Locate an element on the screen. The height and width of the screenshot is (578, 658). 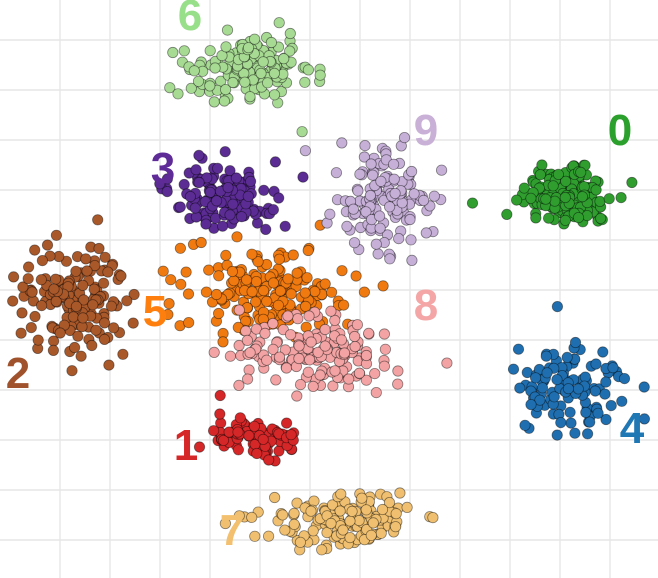
cluster-2-points is located at coordinates (73, 295).